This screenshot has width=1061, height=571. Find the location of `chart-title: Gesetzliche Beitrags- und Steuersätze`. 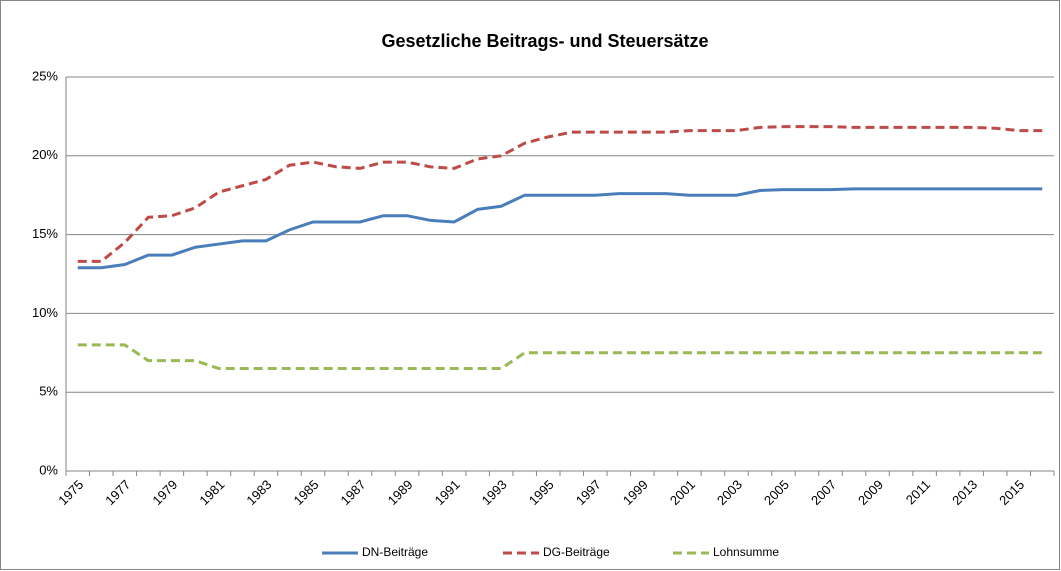

chart-title: Gesetzliche Beitrags- und Steuersätze is located at coordinates (544, 41).